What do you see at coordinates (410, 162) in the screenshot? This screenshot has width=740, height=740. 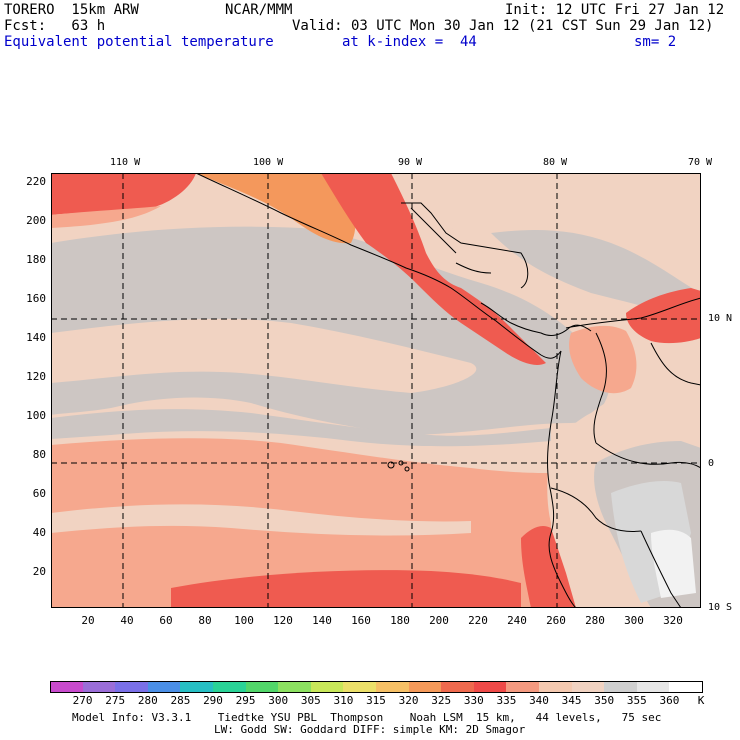 I see `lon-label-90w: 90 W` at bounding box center [410, 162].